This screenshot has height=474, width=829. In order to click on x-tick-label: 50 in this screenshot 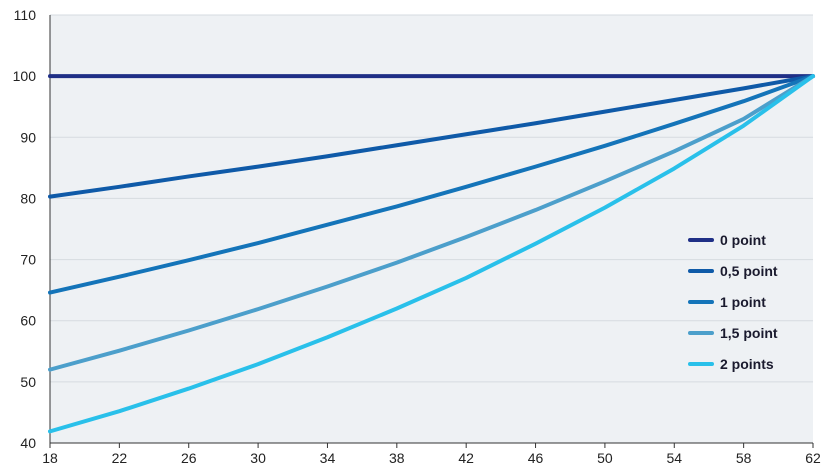, I will do `click(605, 458)`.